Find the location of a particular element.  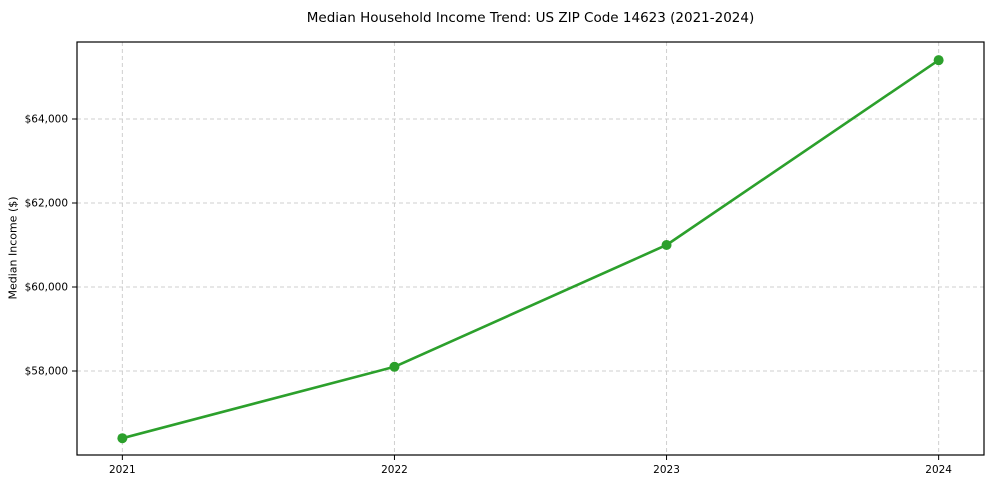

data-point-2022 is located at coordinates (394, 366).